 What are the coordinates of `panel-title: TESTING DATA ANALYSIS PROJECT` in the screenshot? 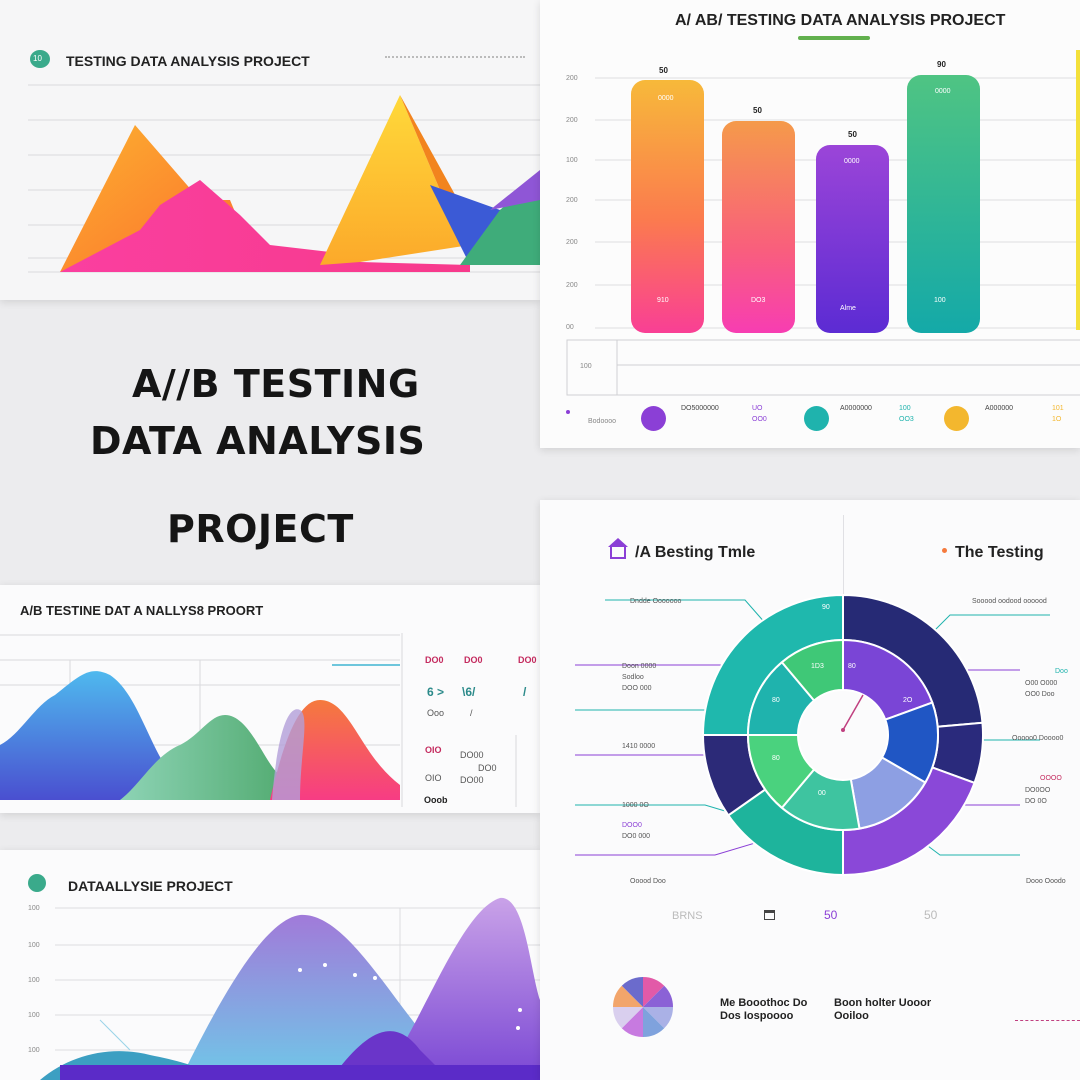 It's located at (188, 61).